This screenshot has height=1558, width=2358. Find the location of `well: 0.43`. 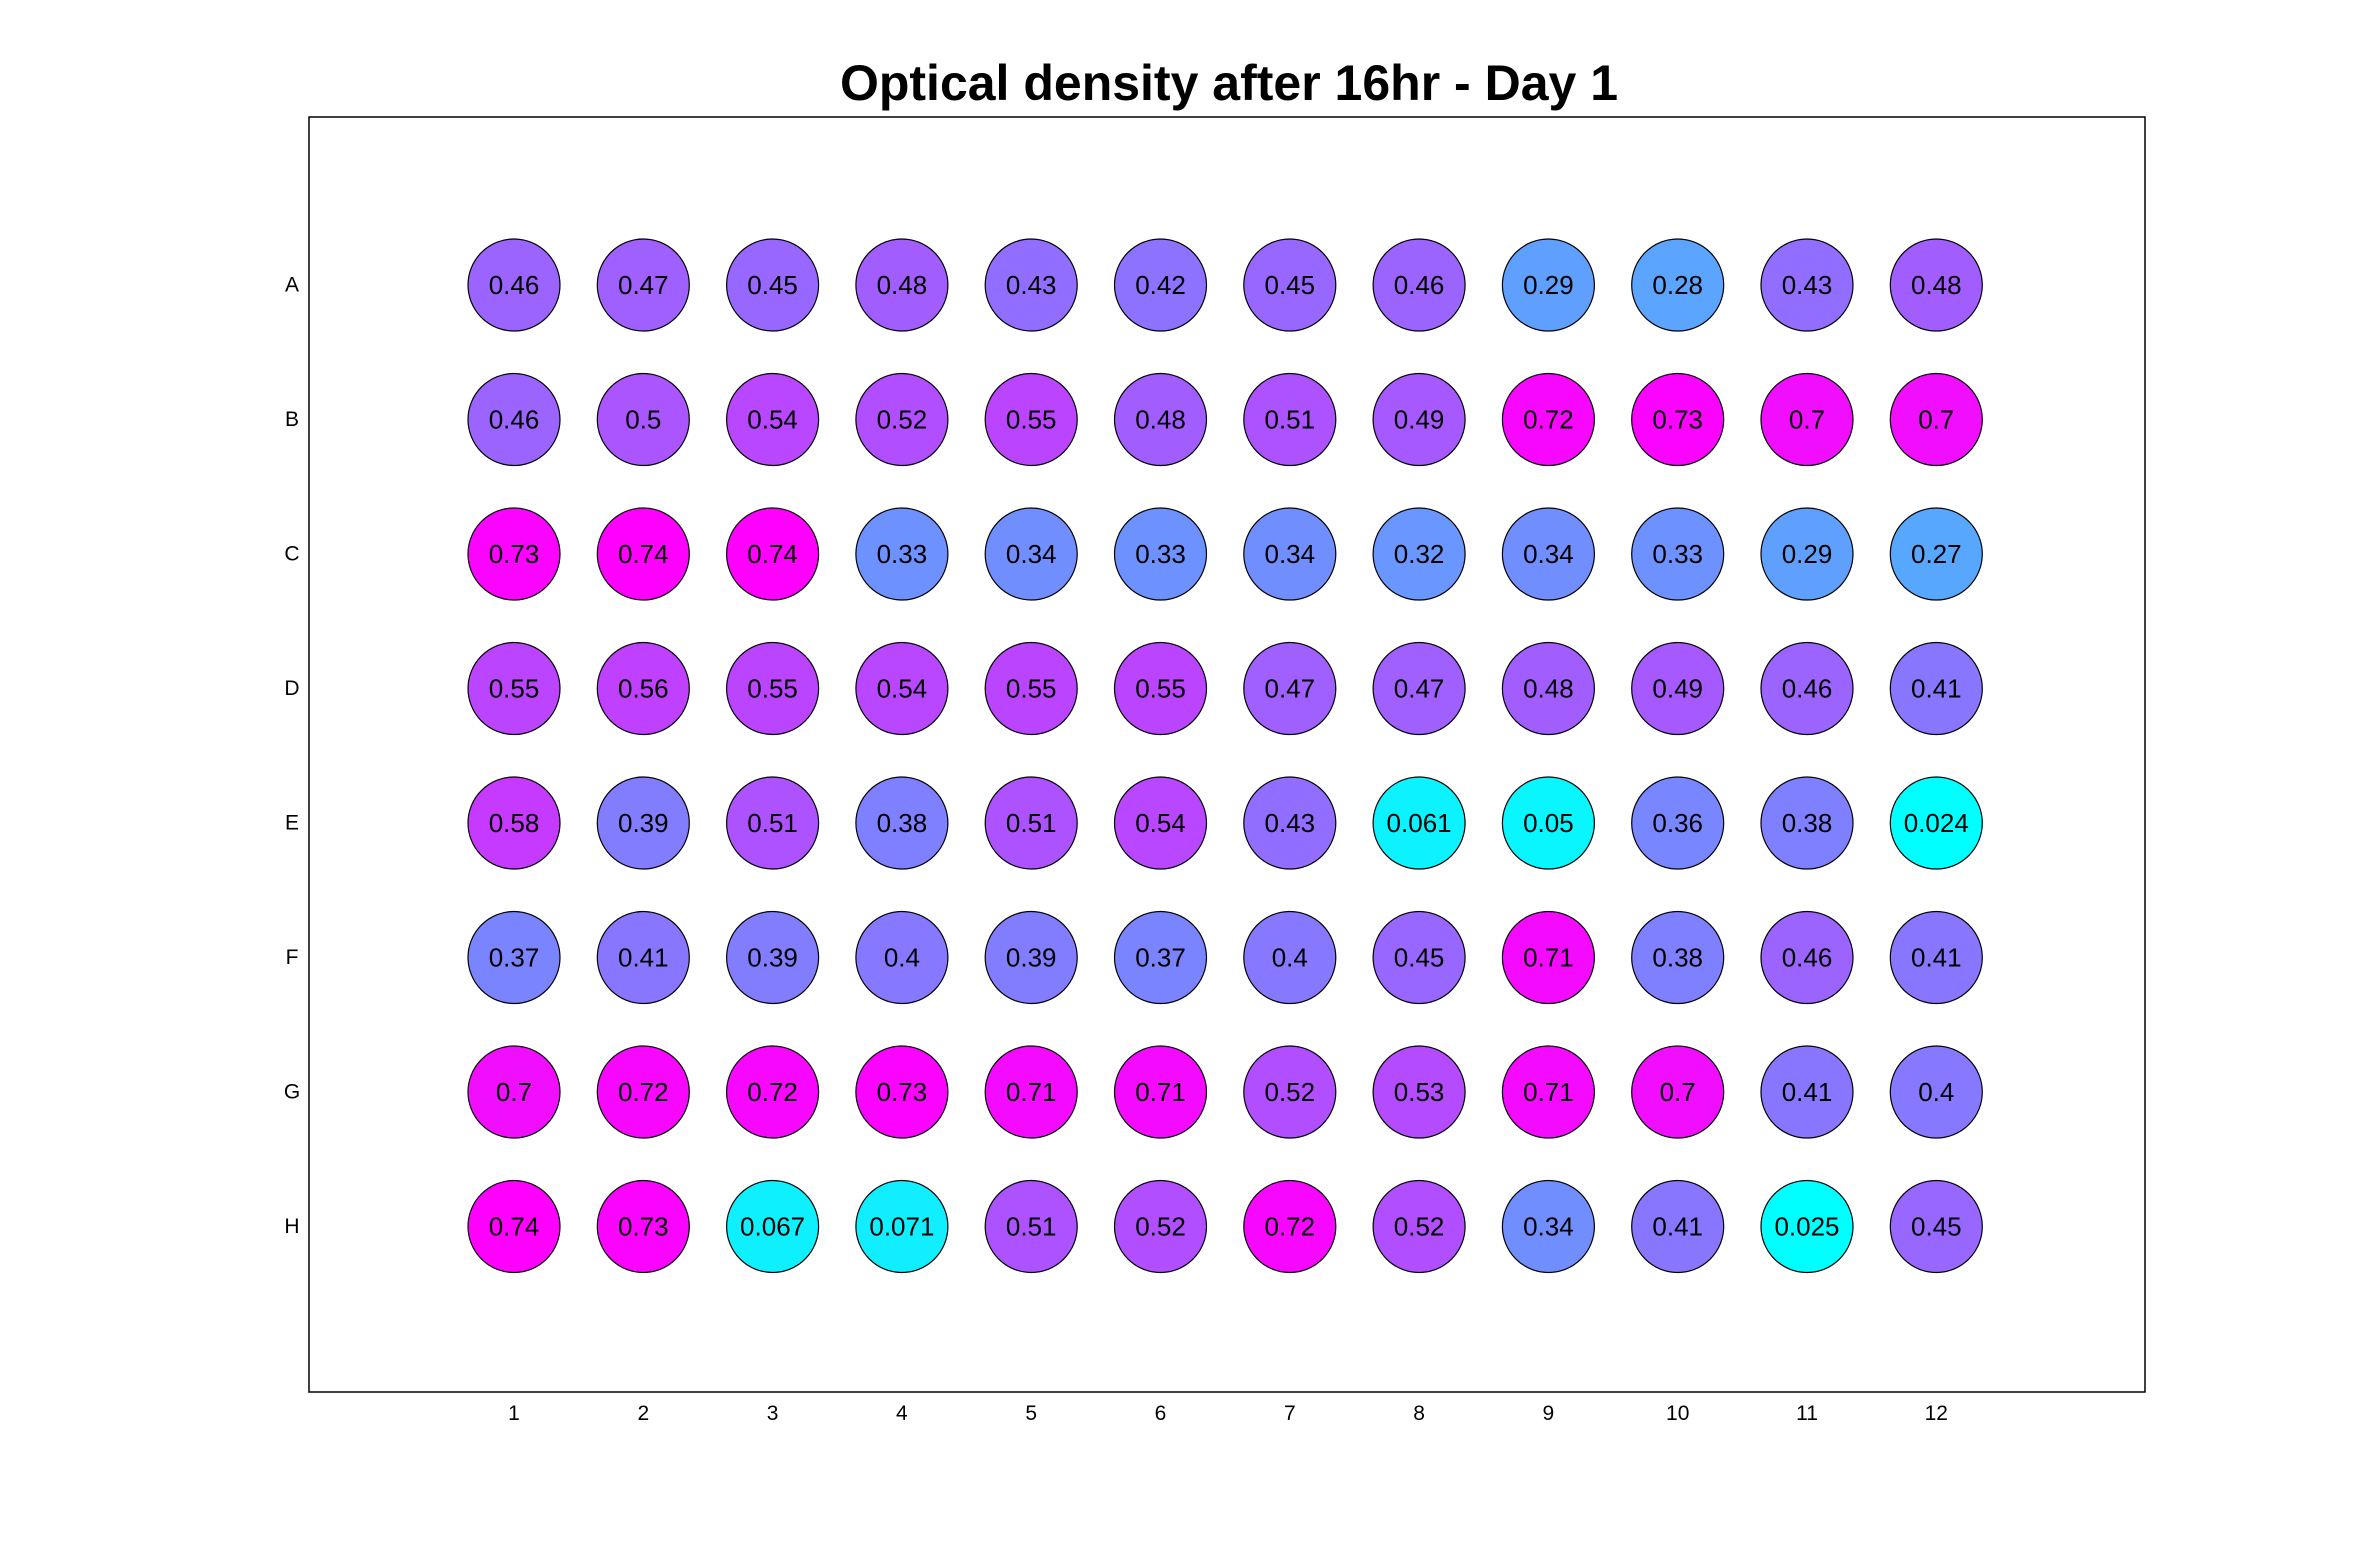

well: 0.43 is located at coordinates (1290, 823).